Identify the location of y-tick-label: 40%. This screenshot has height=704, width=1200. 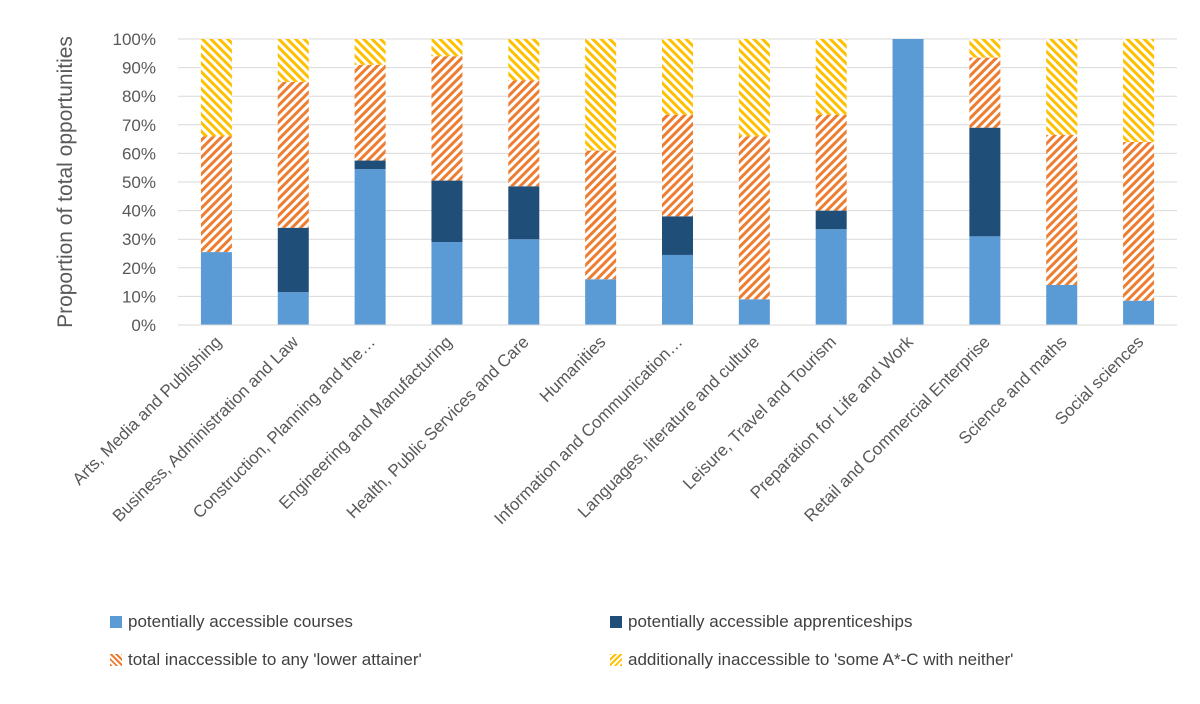
(139, 211).